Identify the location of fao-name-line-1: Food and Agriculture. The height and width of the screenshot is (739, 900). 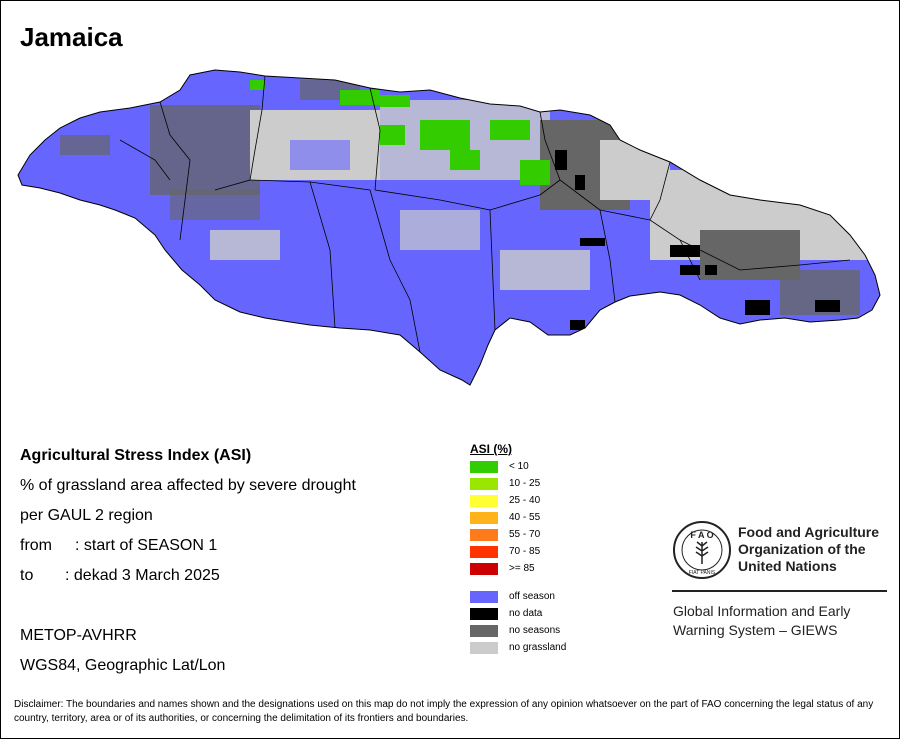
(809, 532).